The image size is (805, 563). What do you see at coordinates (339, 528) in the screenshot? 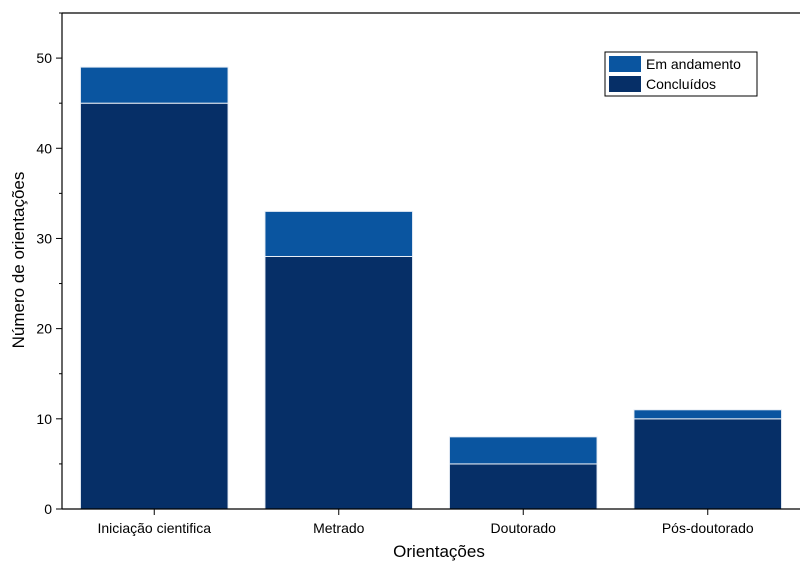
I see `x-tick-label-metrado: Metrado` at bounding box center [339, 528].